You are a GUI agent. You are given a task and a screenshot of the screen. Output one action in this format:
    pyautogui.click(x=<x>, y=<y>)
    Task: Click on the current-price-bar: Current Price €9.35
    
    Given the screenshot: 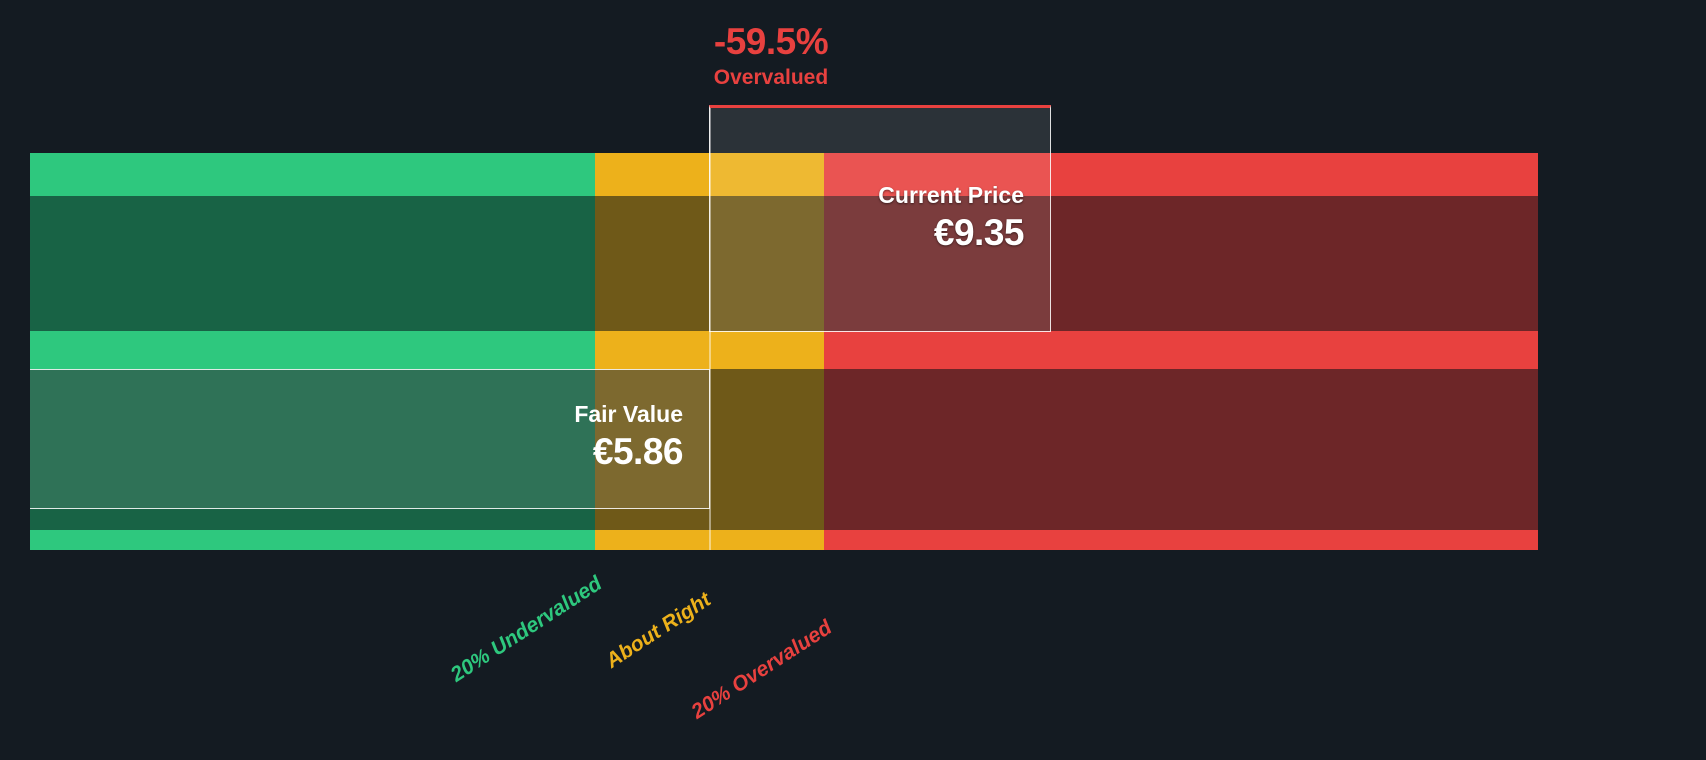 What is the action you would take?
    pyautogui.click(x=880, y=218)
    